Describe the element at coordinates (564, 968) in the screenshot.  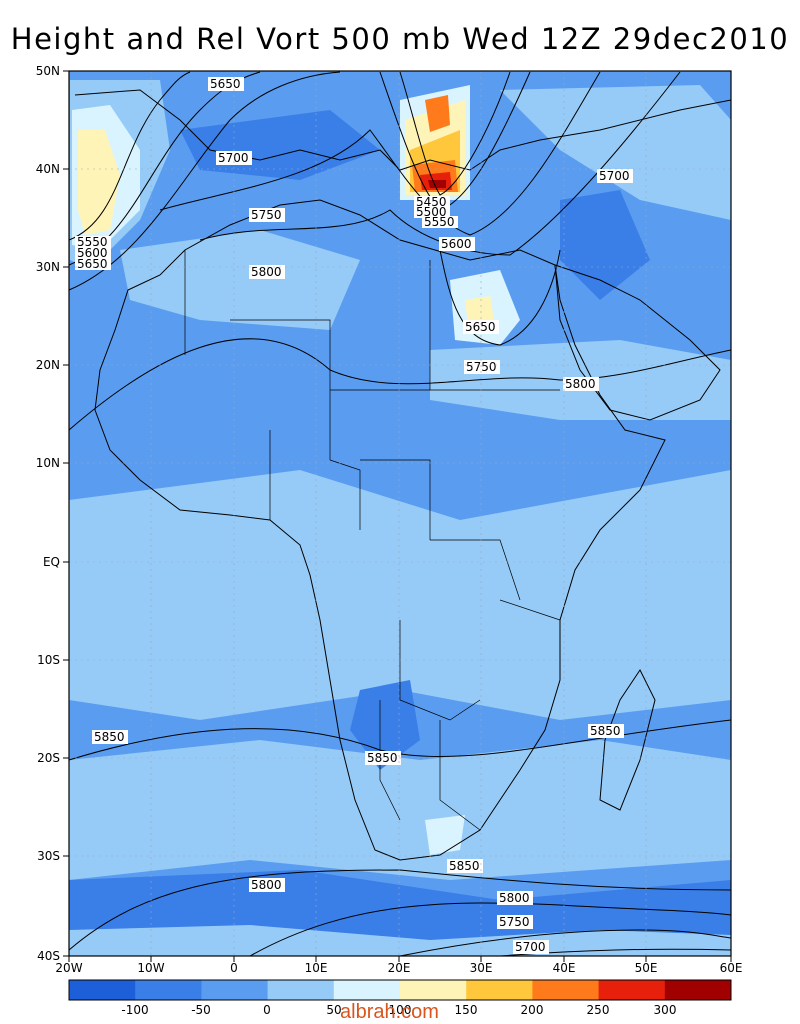
I see `lon-label: 40E` at that location.